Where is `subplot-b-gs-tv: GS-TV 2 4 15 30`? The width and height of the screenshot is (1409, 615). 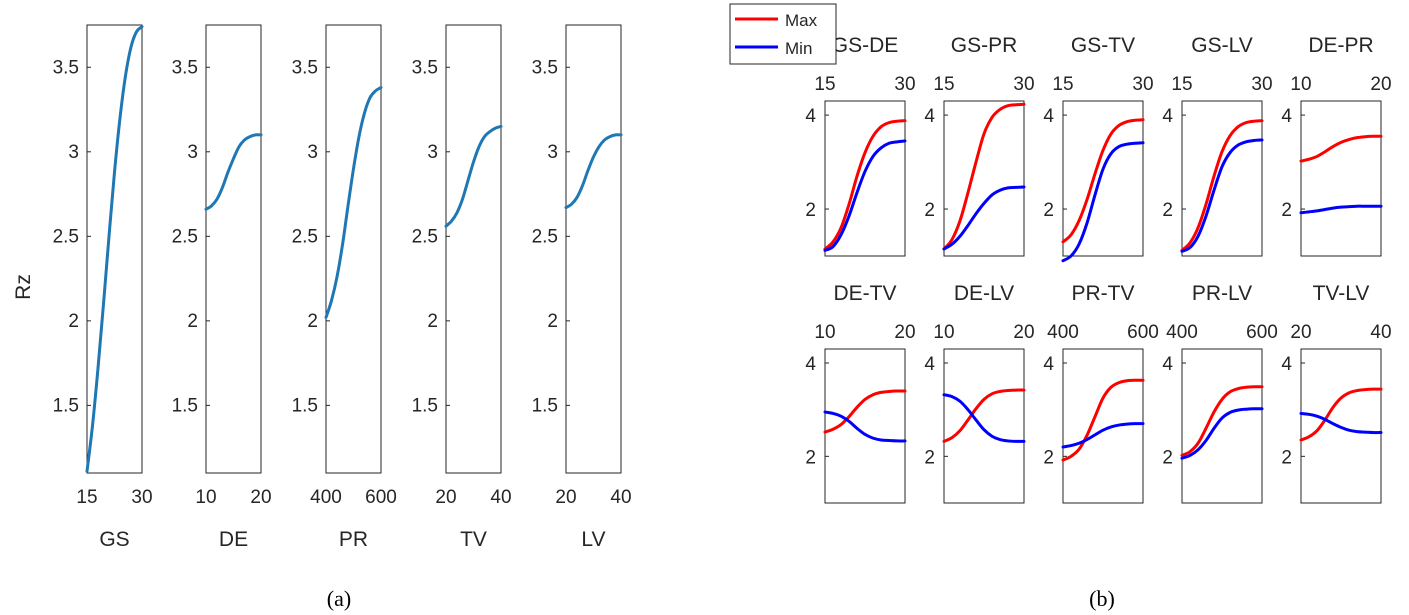
subplot-b-gs-tv: GS-TV 2 4 15 30 is located at coordinates (1098, 148).